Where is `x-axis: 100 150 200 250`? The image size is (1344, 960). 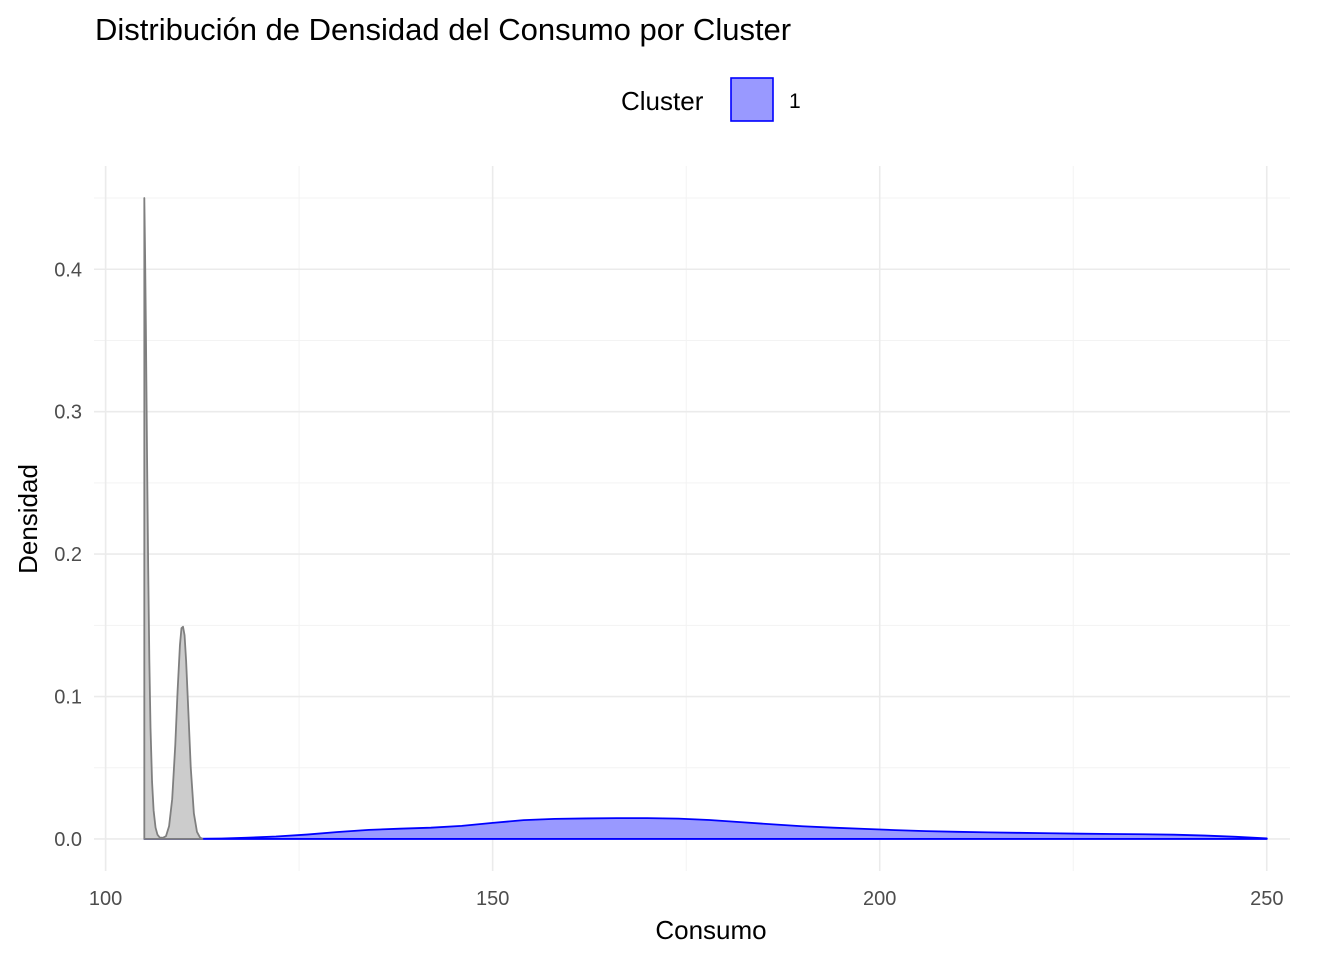 x-axis: 100 150 200 250 is located at coordinates (686, 899).